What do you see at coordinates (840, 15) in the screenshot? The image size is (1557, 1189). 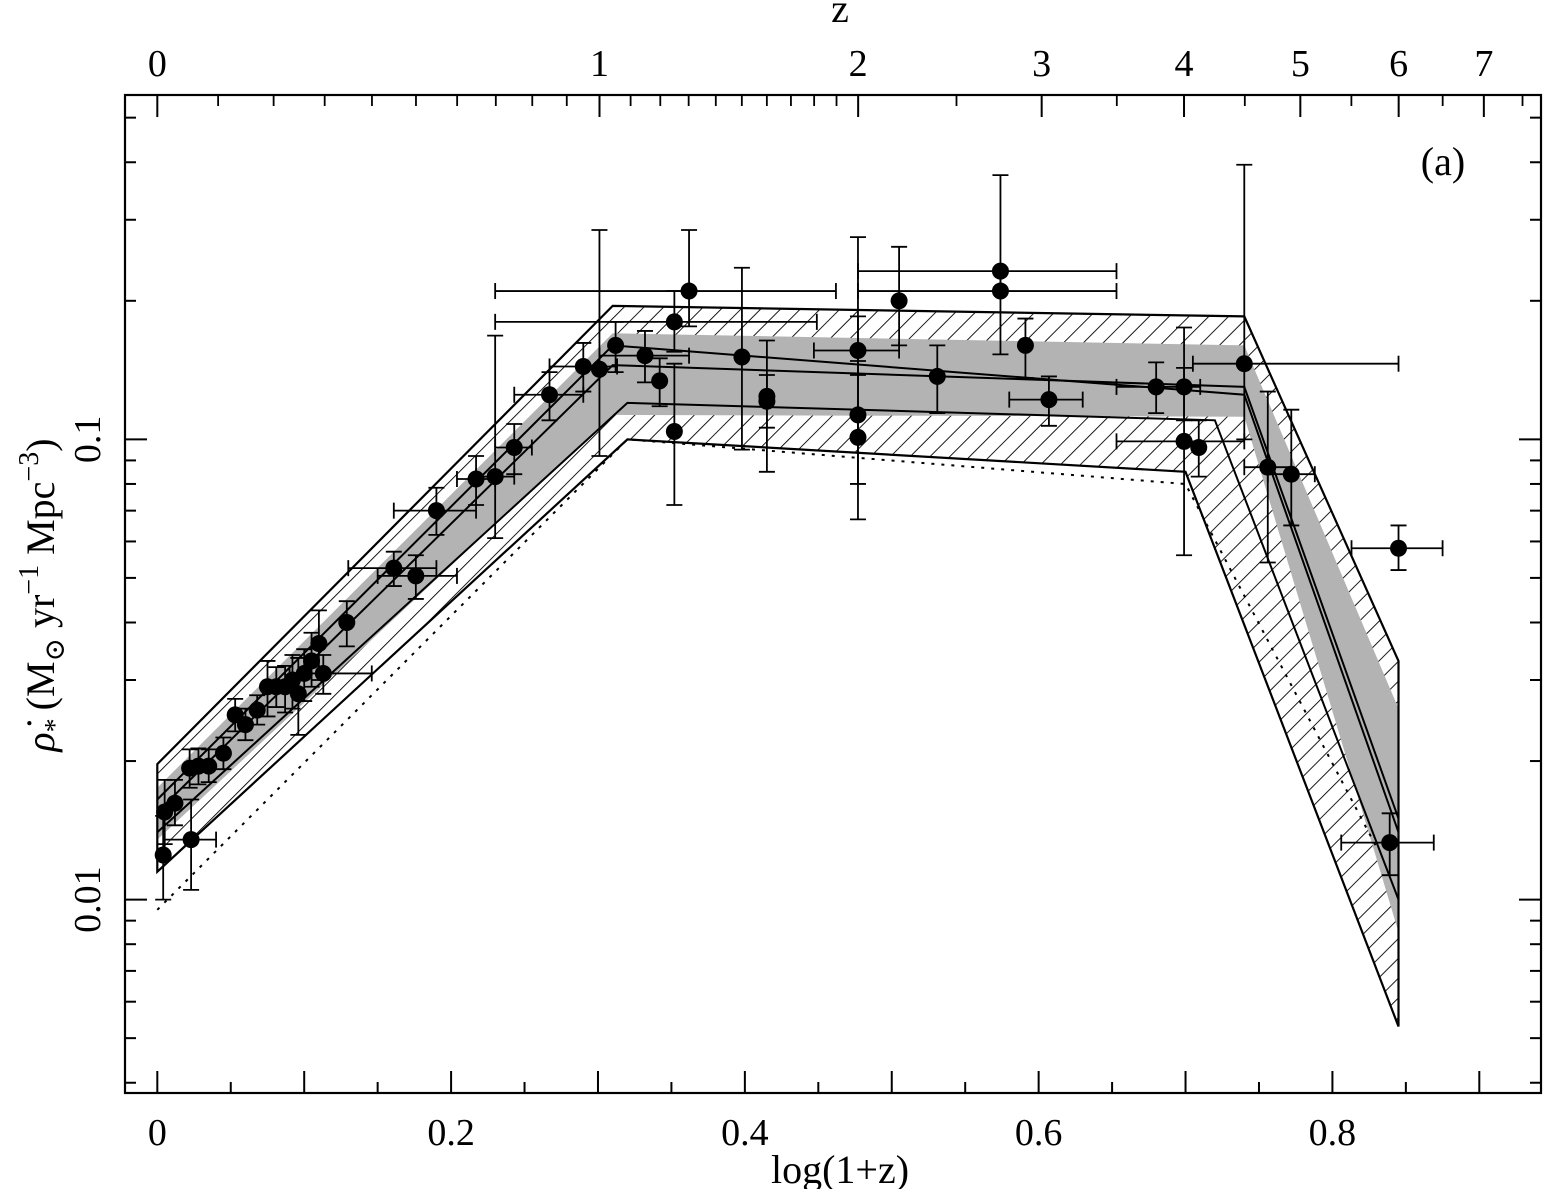 I see `top-axis-title: z` at bounding box center [840, 15].